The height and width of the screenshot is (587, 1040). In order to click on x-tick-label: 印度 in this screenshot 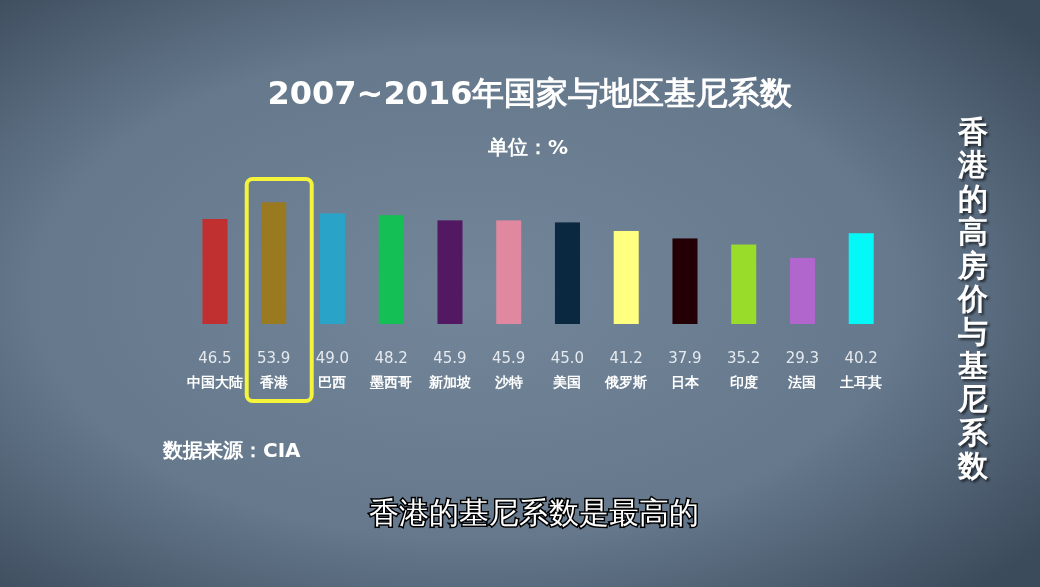, I will do `click(743, 382)`.